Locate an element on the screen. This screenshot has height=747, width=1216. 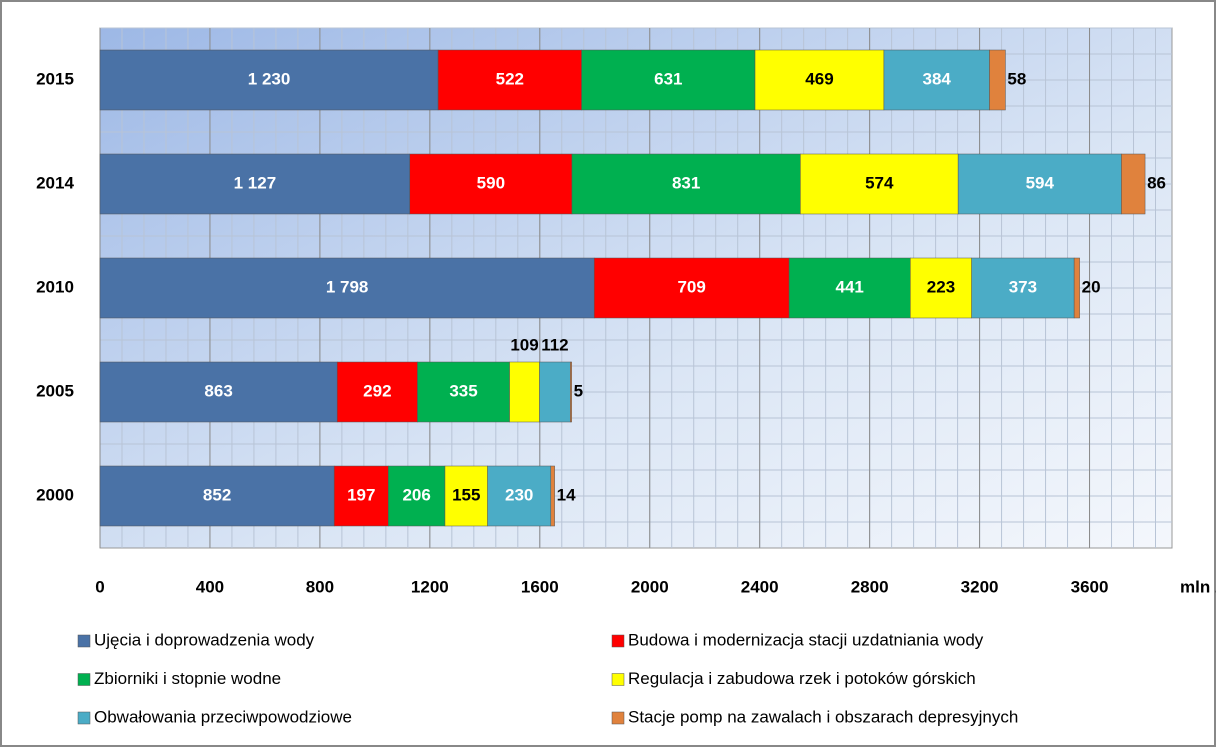
data-label: 441 is located at coordinates (850, 286).